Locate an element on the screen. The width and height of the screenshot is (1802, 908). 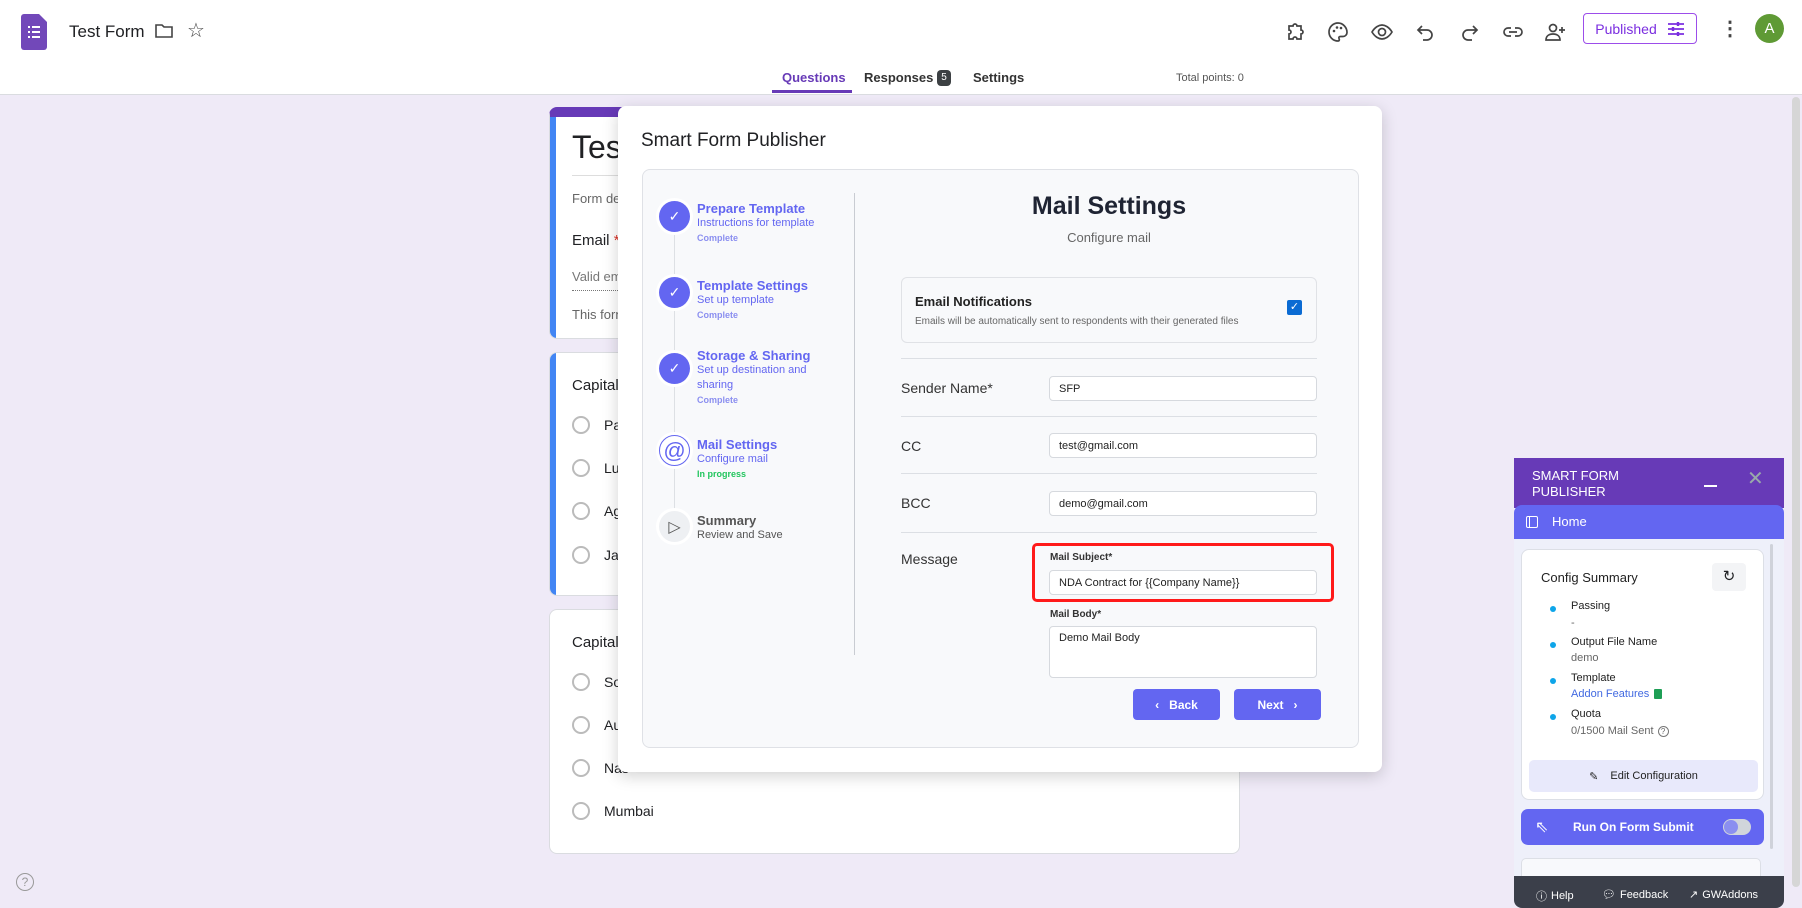
home-nav: Home is located at coordinates (1649, 522).